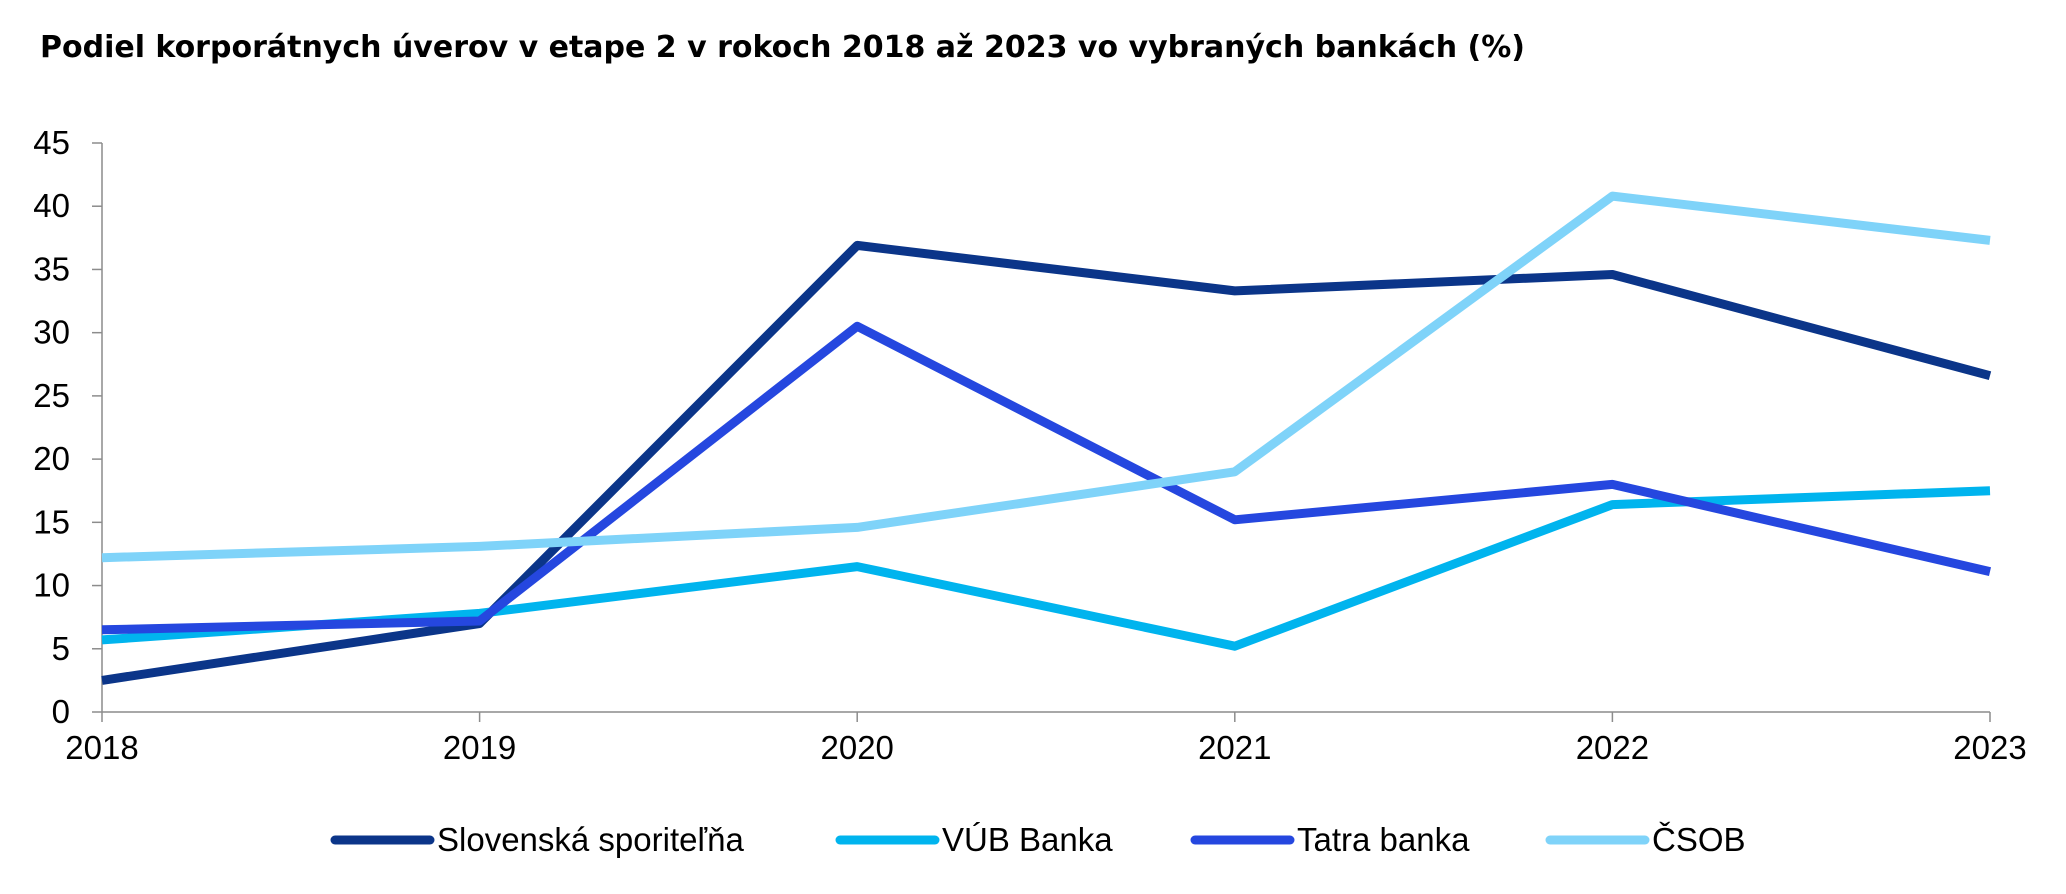 The width and height of the screenshot is (2066, 894). I want to click on y-tick-label: 25, so click(51, 395).